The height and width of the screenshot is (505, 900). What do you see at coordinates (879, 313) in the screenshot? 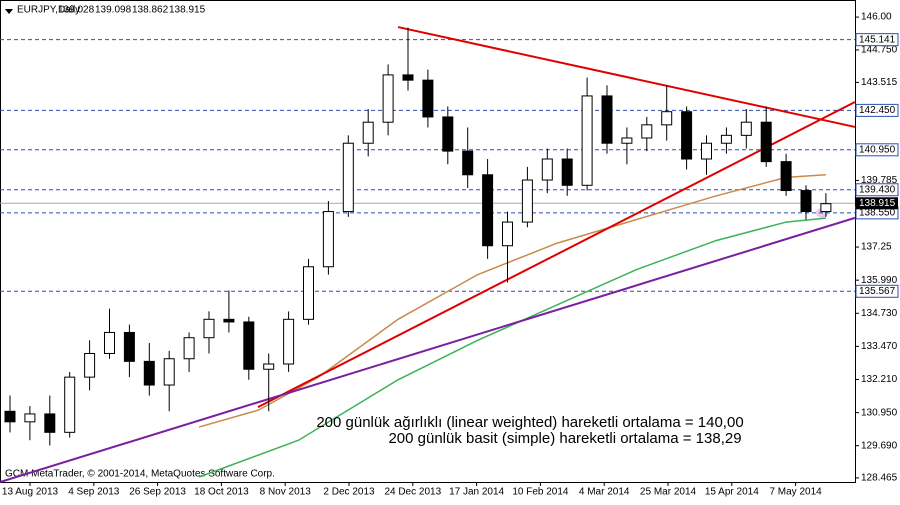
I see `y-tick-label: 134.730` at bounding box center [879, 313].